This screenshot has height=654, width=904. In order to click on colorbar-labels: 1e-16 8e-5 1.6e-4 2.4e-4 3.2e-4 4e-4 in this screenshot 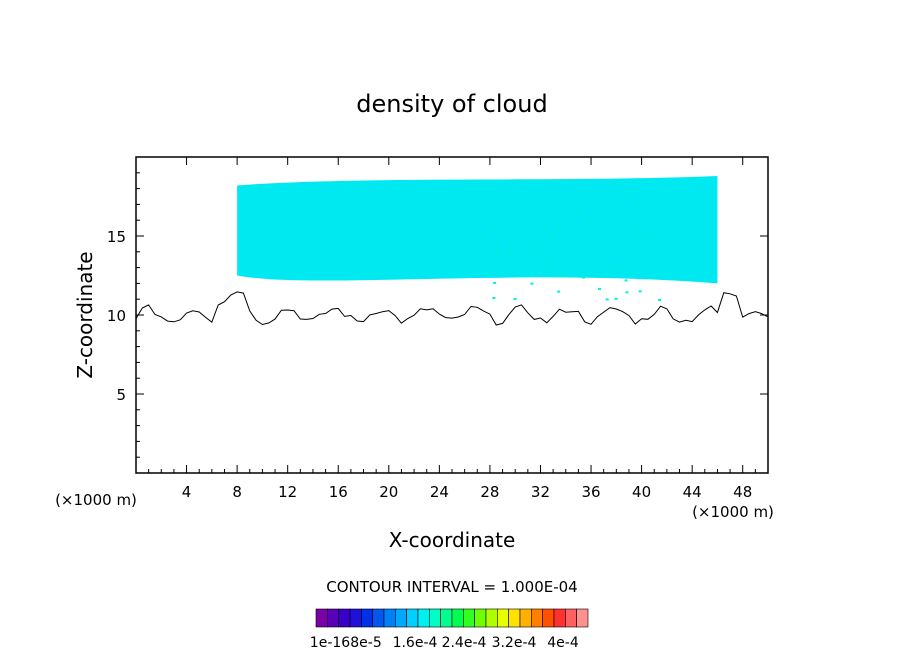, I will do `click(444, 643)`.